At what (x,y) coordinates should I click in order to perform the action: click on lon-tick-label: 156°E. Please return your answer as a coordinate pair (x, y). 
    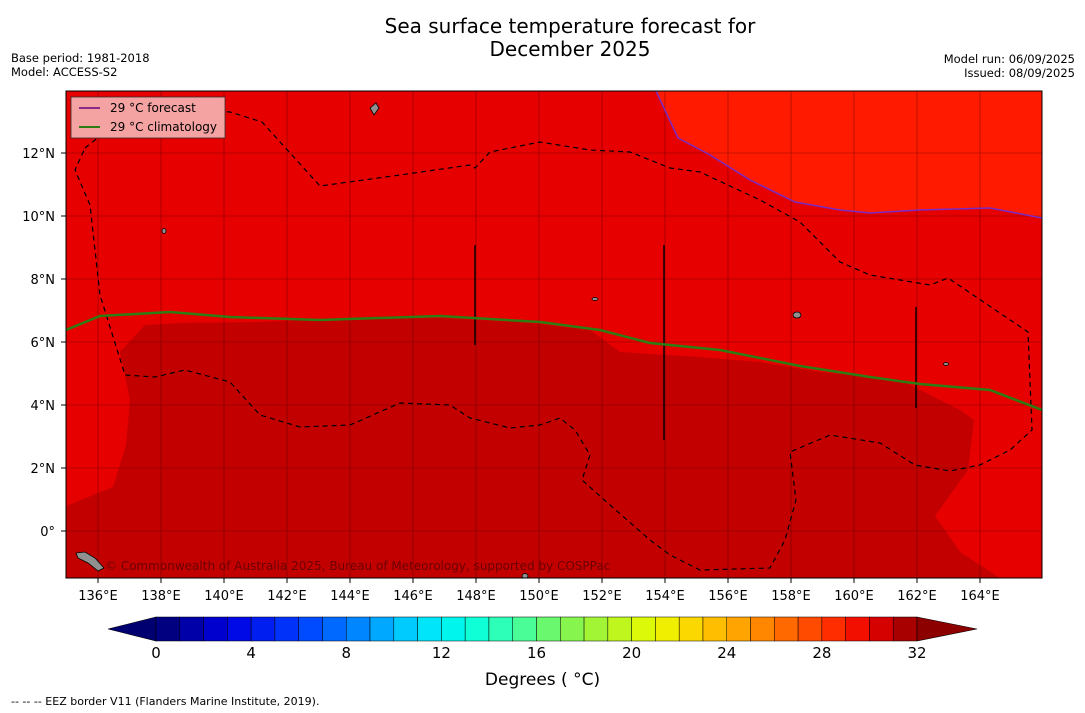
    Looking at the image, I should click on (728, 596).